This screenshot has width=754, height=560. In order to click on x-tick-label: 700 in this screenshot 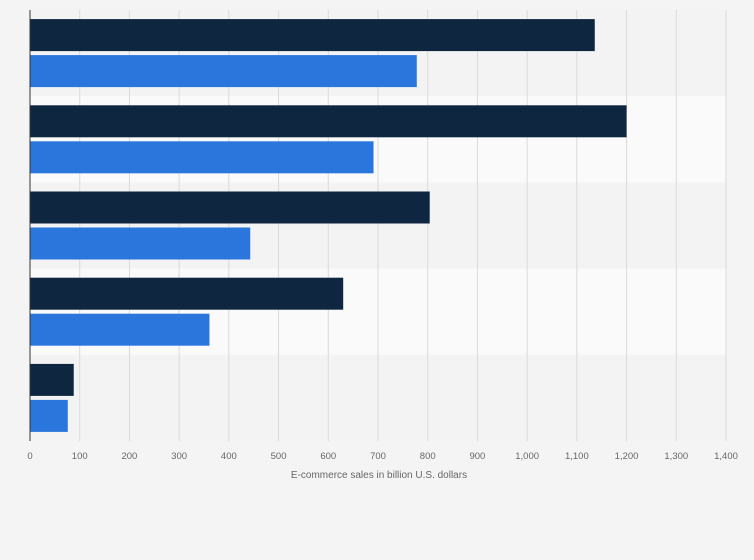, I will do `click(378, 456)`.